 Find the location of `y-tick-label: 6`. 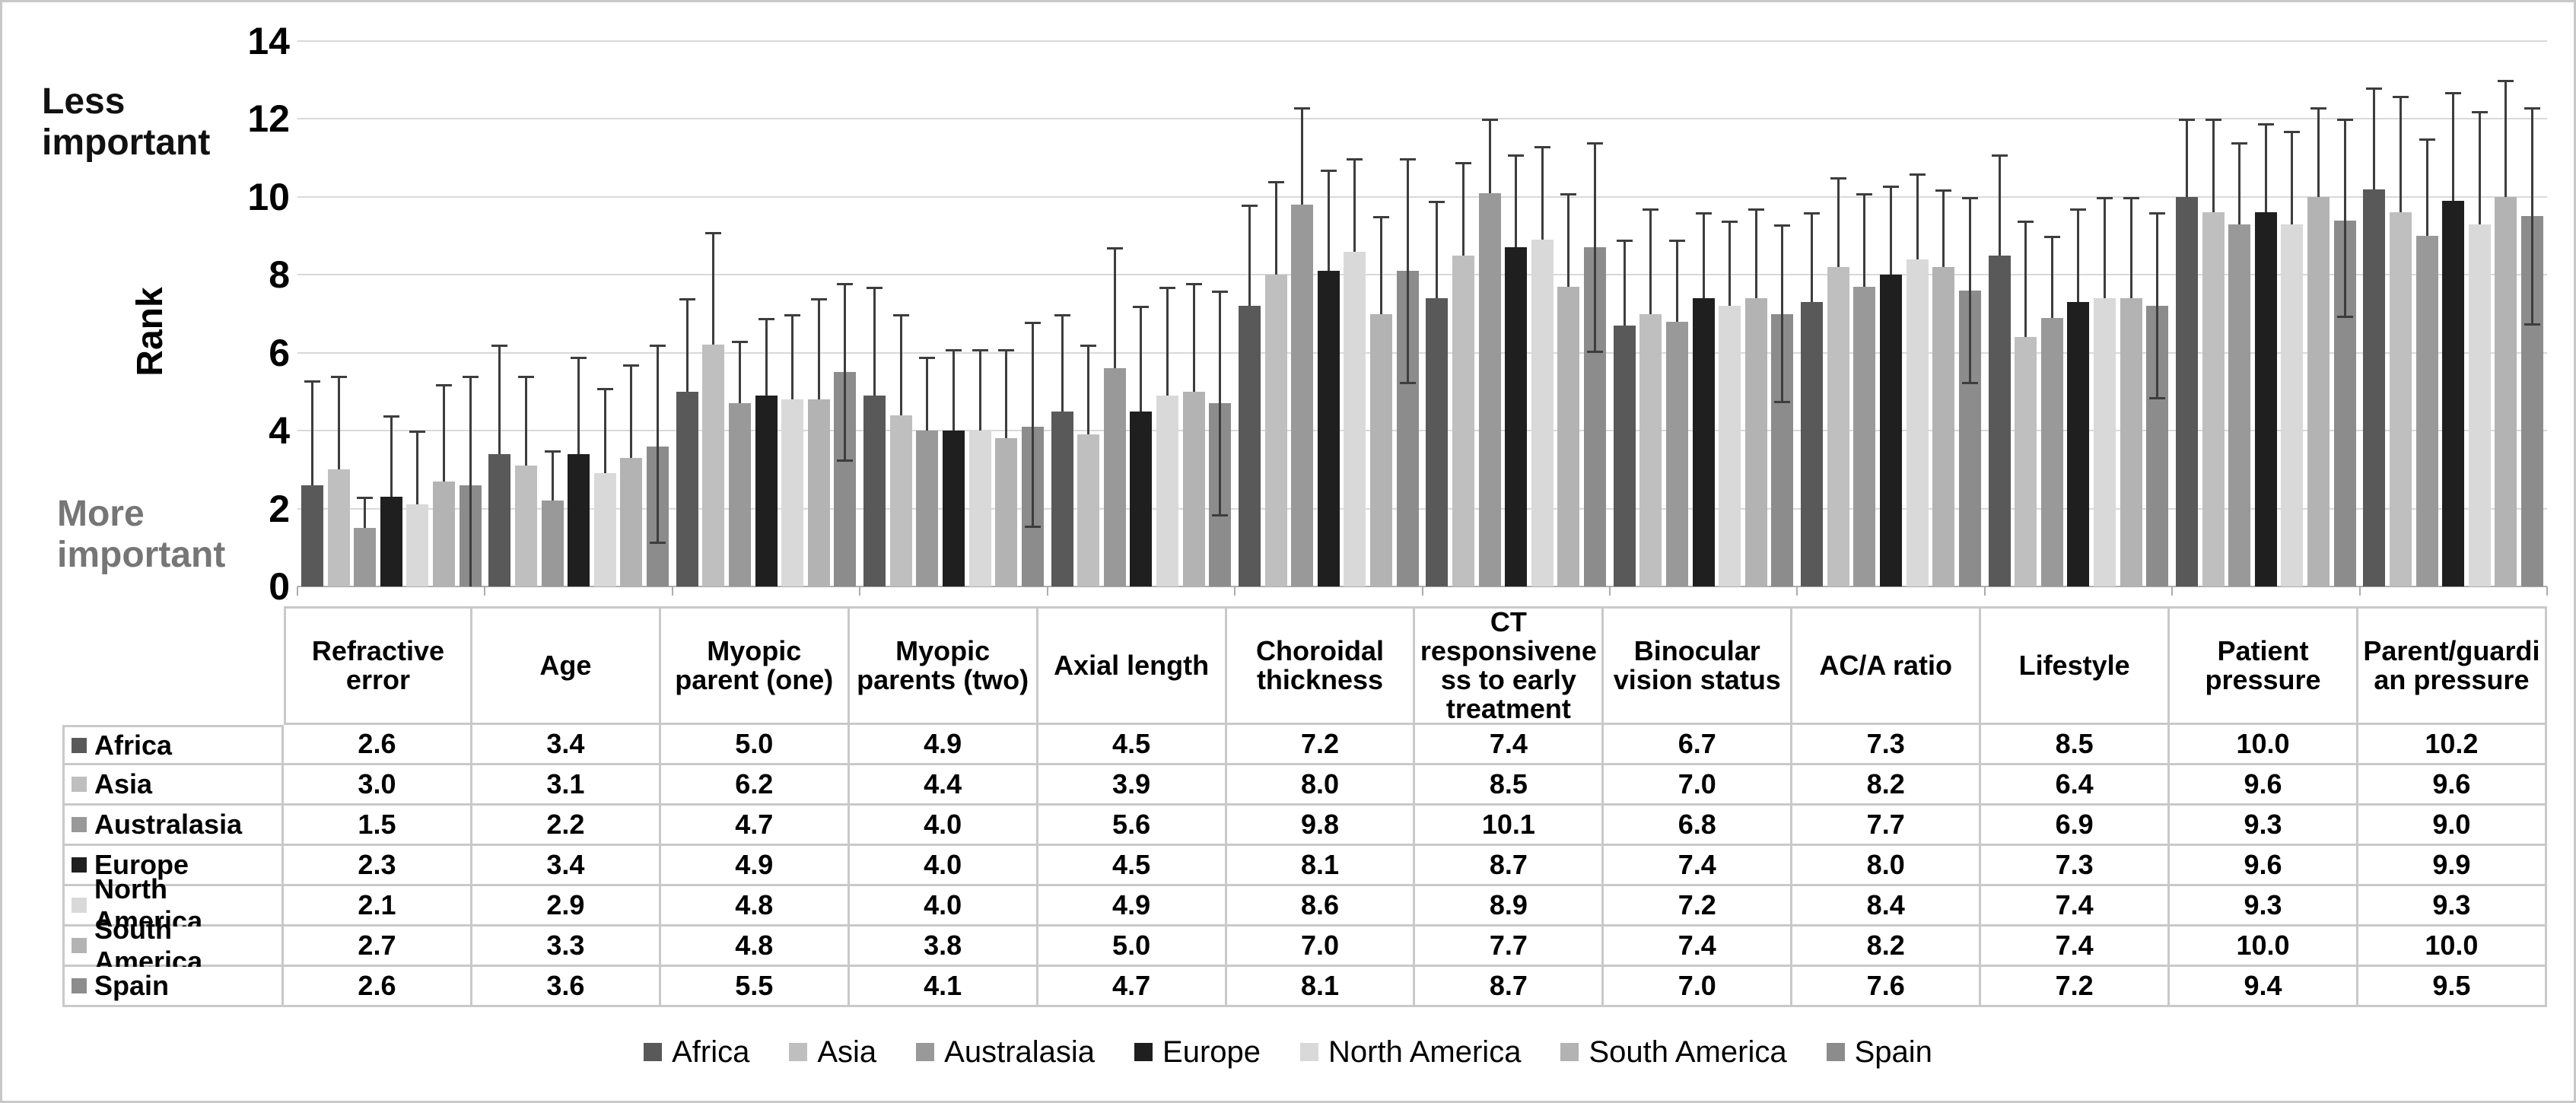

y-tick-label: 6 is located at coordinates (279, 352).